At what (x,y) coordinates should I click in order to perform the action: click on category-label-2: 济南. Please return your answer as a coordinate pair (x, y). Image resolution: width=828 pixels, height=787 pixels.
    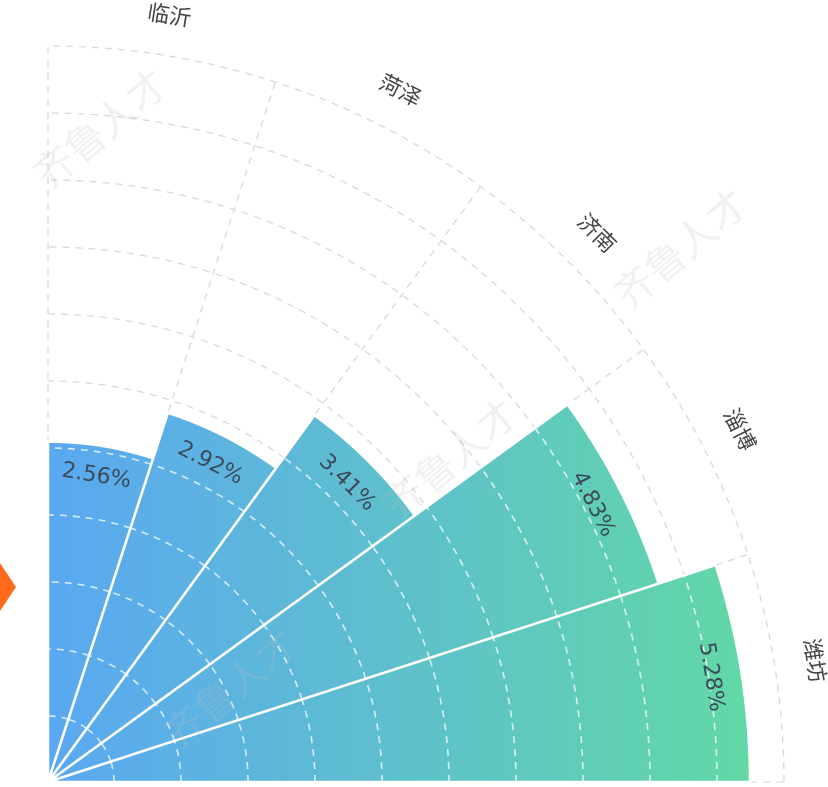
    Looking at the image, I should click on (596, 234).